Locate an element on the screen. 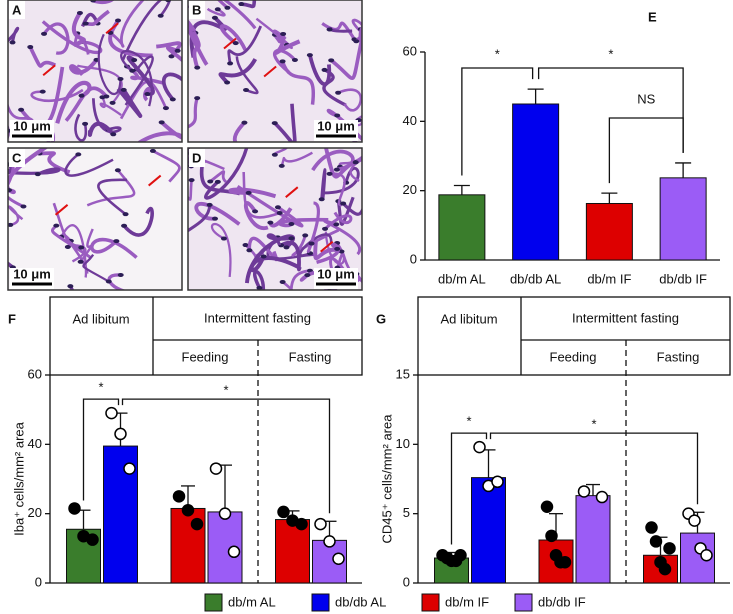  panel-label: B is located at coordinates (196, 9).